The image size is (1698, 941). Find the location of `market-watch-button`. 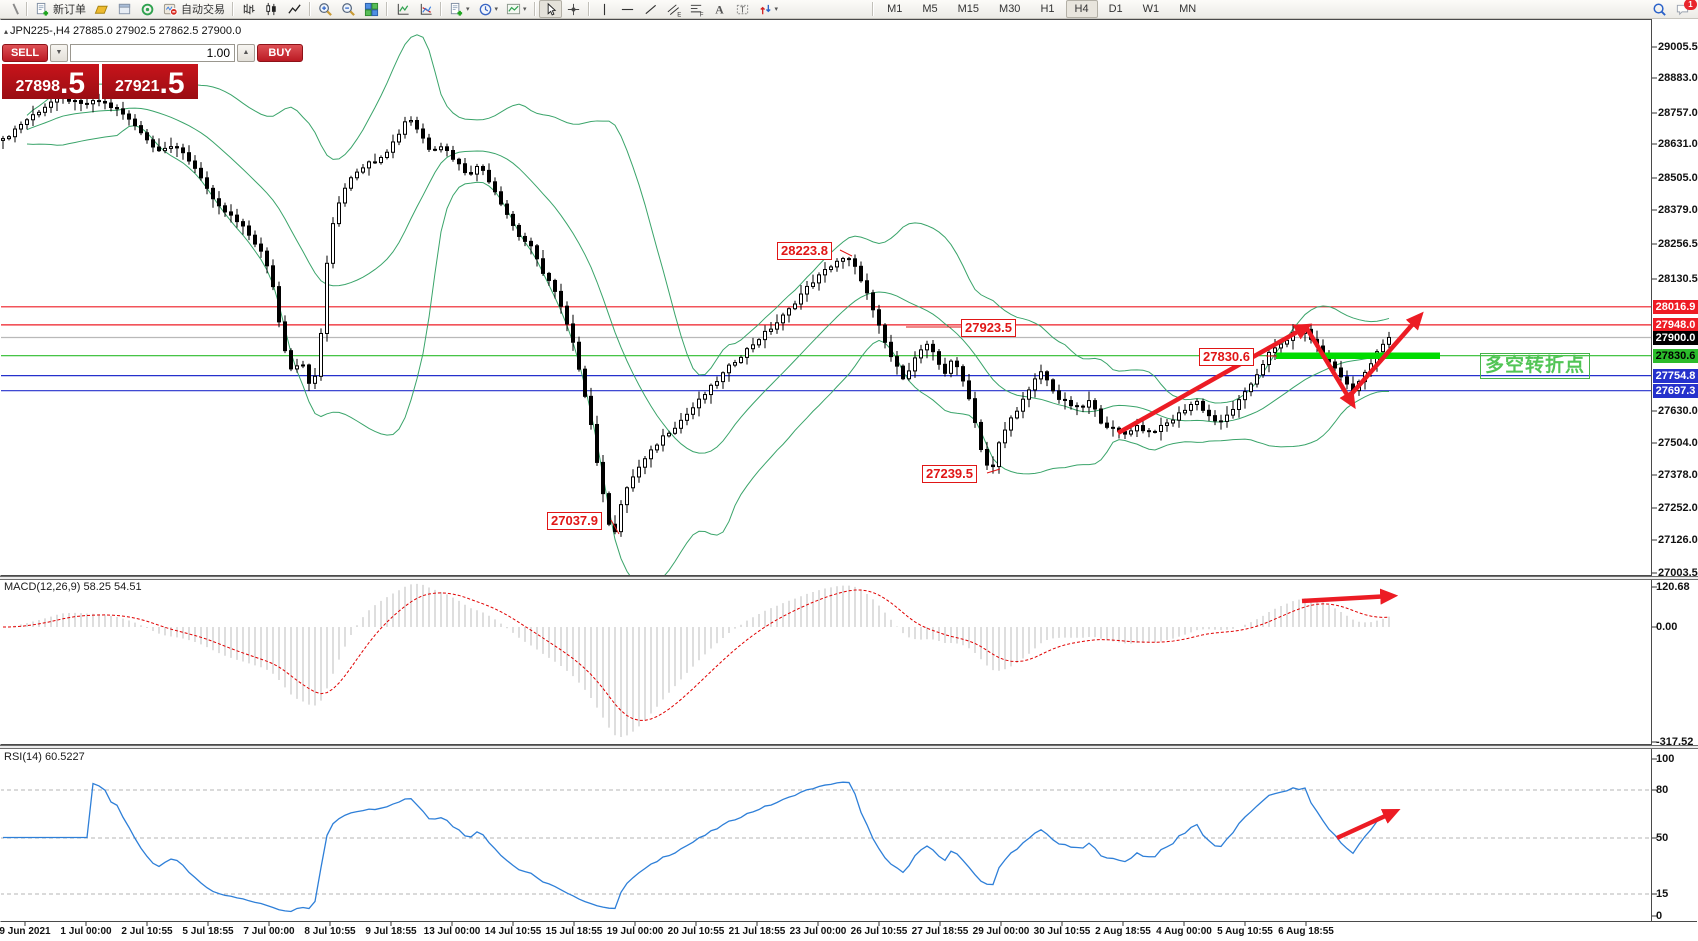

market-watch-button is located at coordinates (124, 9).